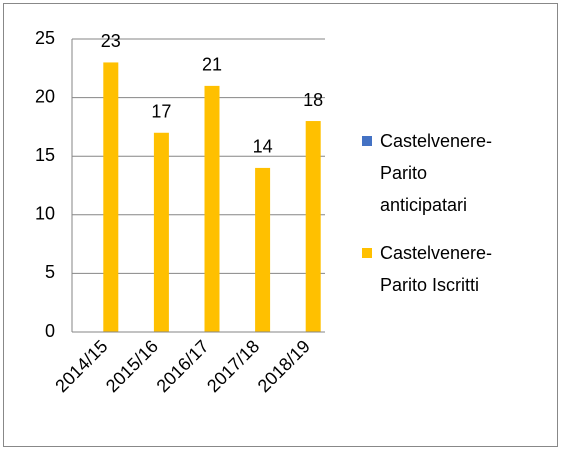  Describe the element at coordinates (313, 100) in the screenshot. I see `data-label: 18` at that location.